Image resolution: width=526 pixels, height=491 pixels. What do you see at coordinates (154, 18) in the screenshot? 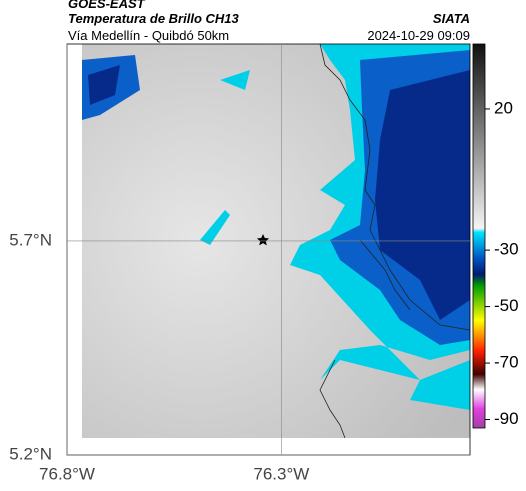
I see `product: Temperatura de Brillo CH13` at bounding box center [154, 18].